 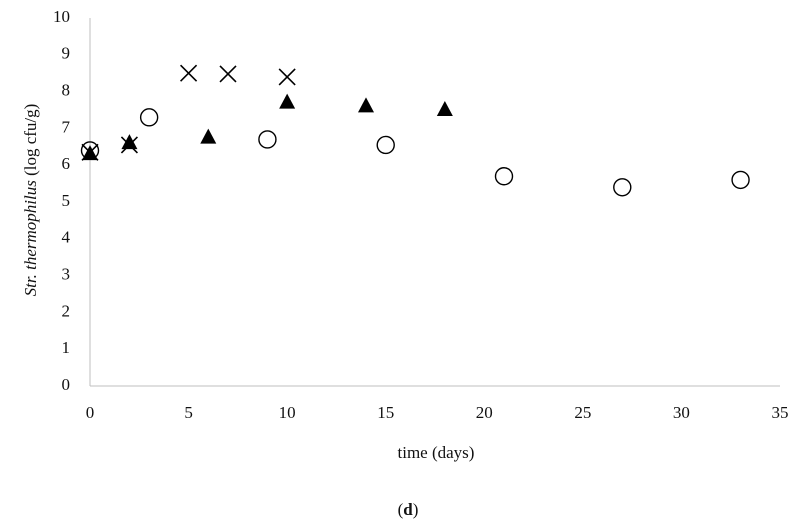 I want to click on y-tick-label: 1, so click(x=66, y=347).